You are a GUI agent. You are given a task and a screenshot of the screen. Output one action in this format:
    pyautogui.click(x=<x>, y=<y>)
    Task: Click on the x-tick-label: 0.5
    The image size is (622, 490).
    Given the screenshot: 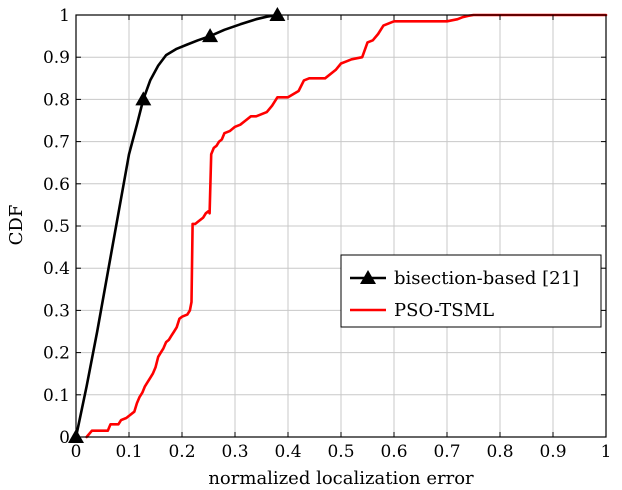 What is the action you would take?
    pyautogui.click(x=340, y=452)
    